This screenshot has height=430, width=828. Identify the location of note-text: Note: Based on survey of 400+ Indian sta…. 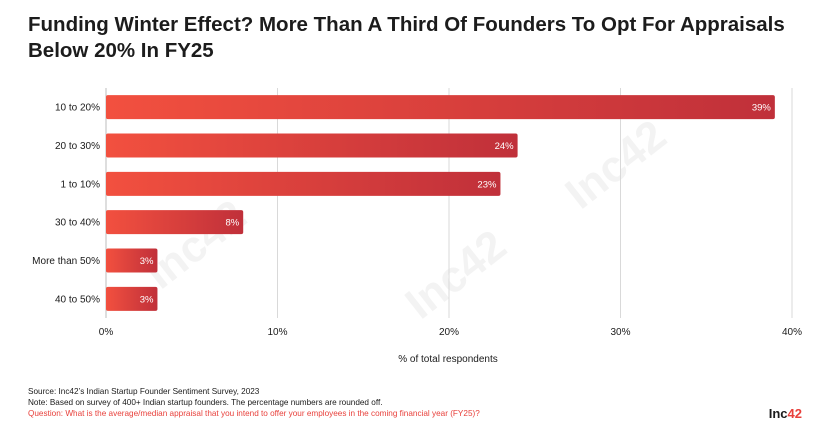
(205, 402).